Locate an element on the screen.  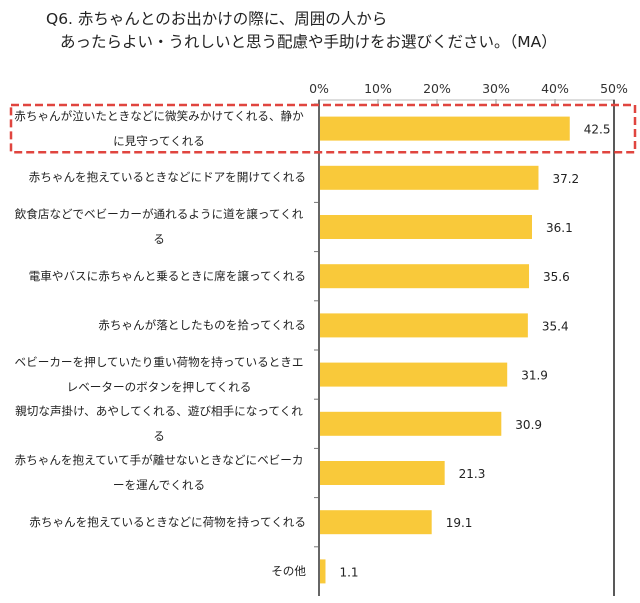
data-label: 31.9 is located at coordinates (534, 376).